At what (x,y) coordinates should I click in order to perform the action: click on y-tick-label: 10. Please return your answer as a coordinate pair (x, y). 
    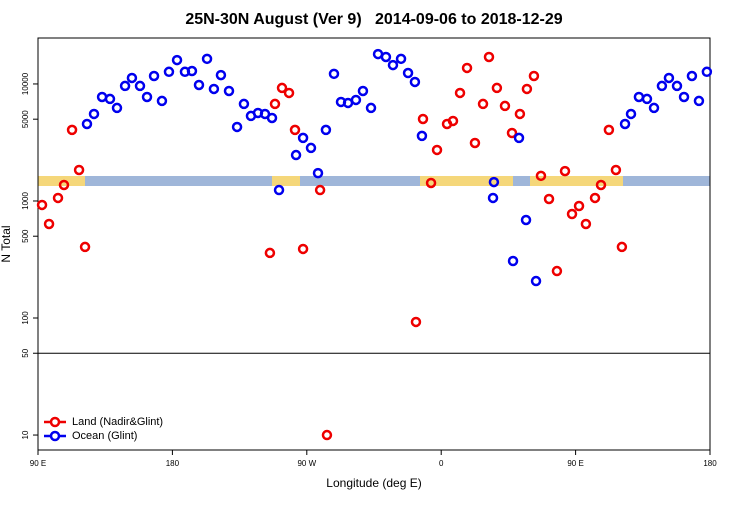
    Looking at the image, I should click on (25, 434).